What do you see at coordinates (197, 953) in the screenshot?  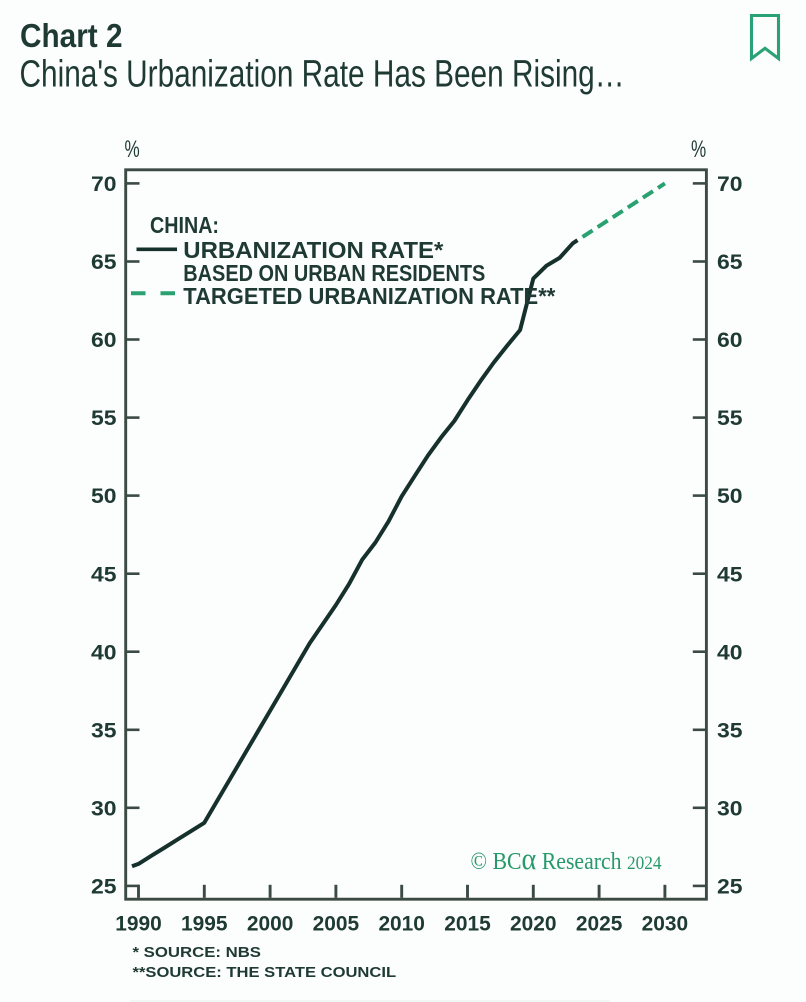 I see `svg-text: * SOURCE: NBS` at bounding box center [197, 953].